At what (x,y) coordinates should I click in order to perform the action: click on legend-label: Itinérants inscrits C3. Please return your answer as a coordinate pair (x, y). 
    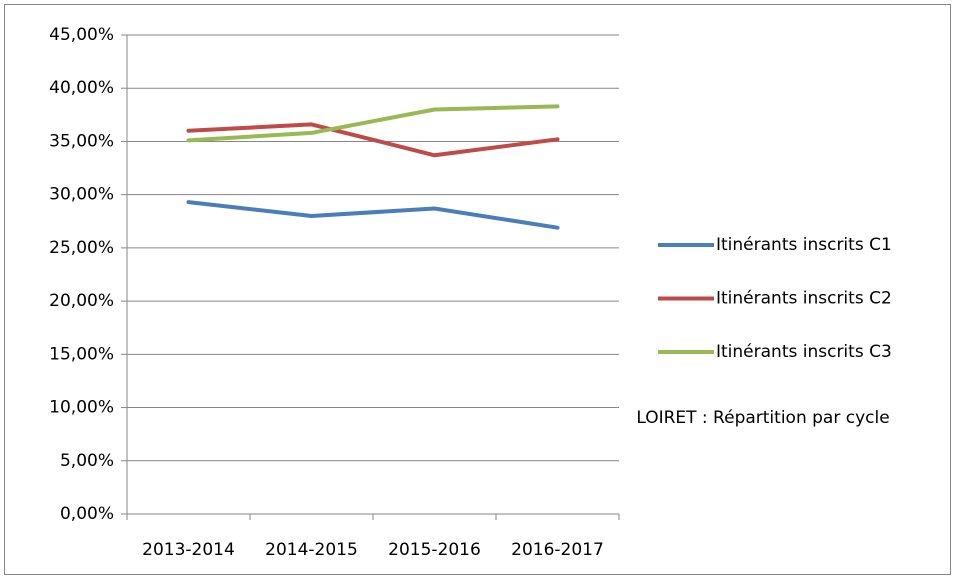
    Looking at the image, I should click on (804, 352).